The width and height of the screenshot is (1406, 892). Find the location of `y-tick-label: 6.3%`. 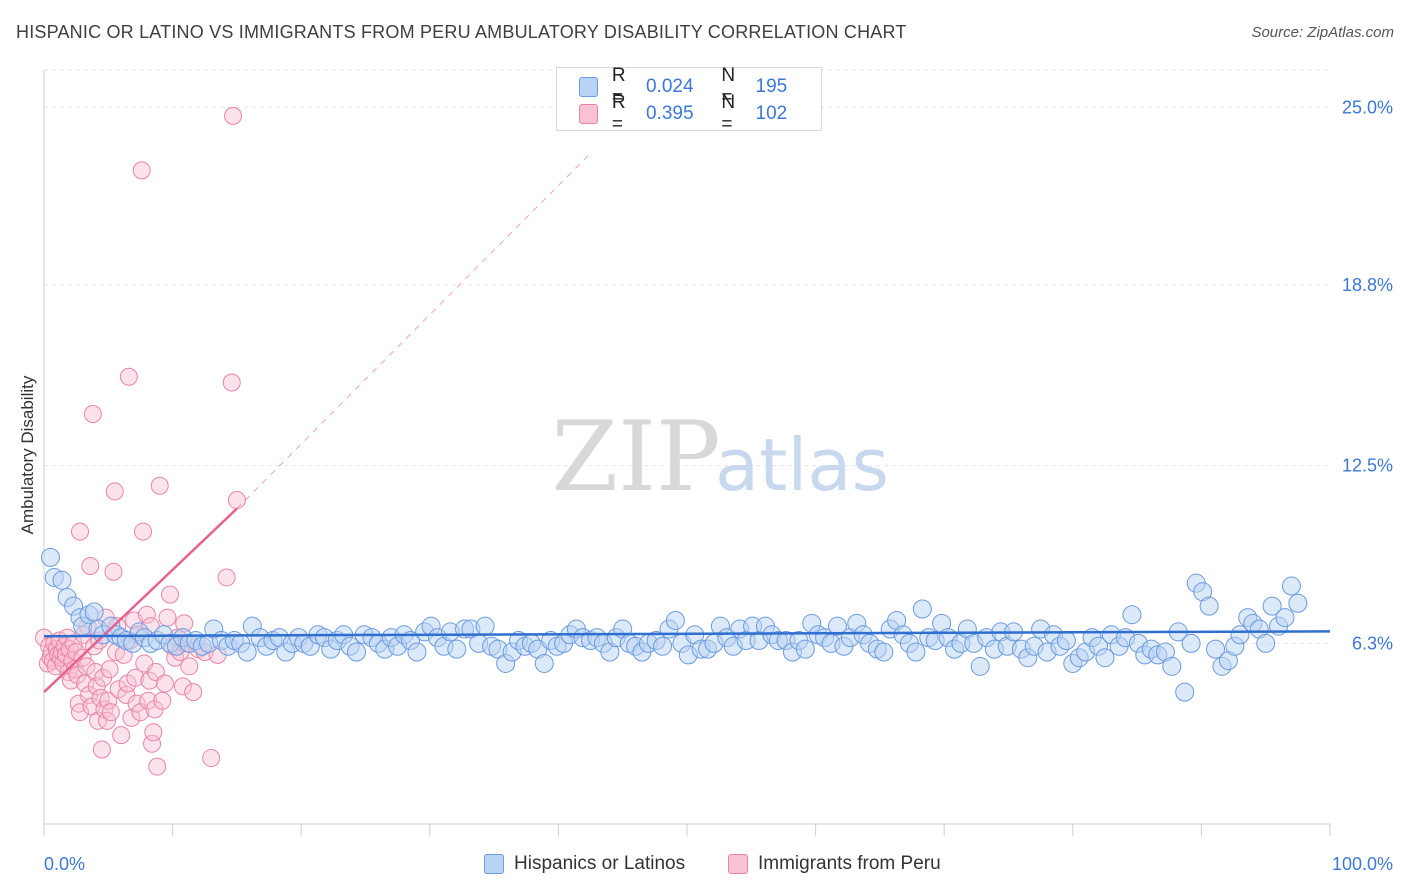

y-tick-label: 6.3% is located at coordinates (1372, 643).